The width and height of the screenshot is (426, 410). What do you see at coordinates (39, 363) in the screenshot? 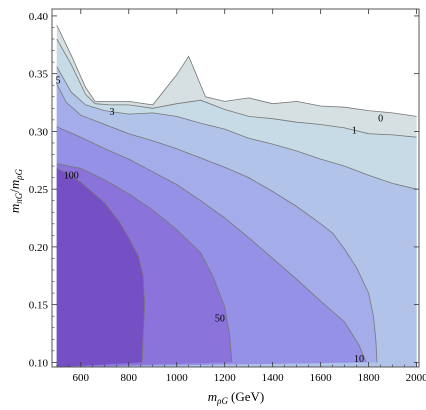
I see `y-tick-label: 0.10` at bounding box center [39, 363].